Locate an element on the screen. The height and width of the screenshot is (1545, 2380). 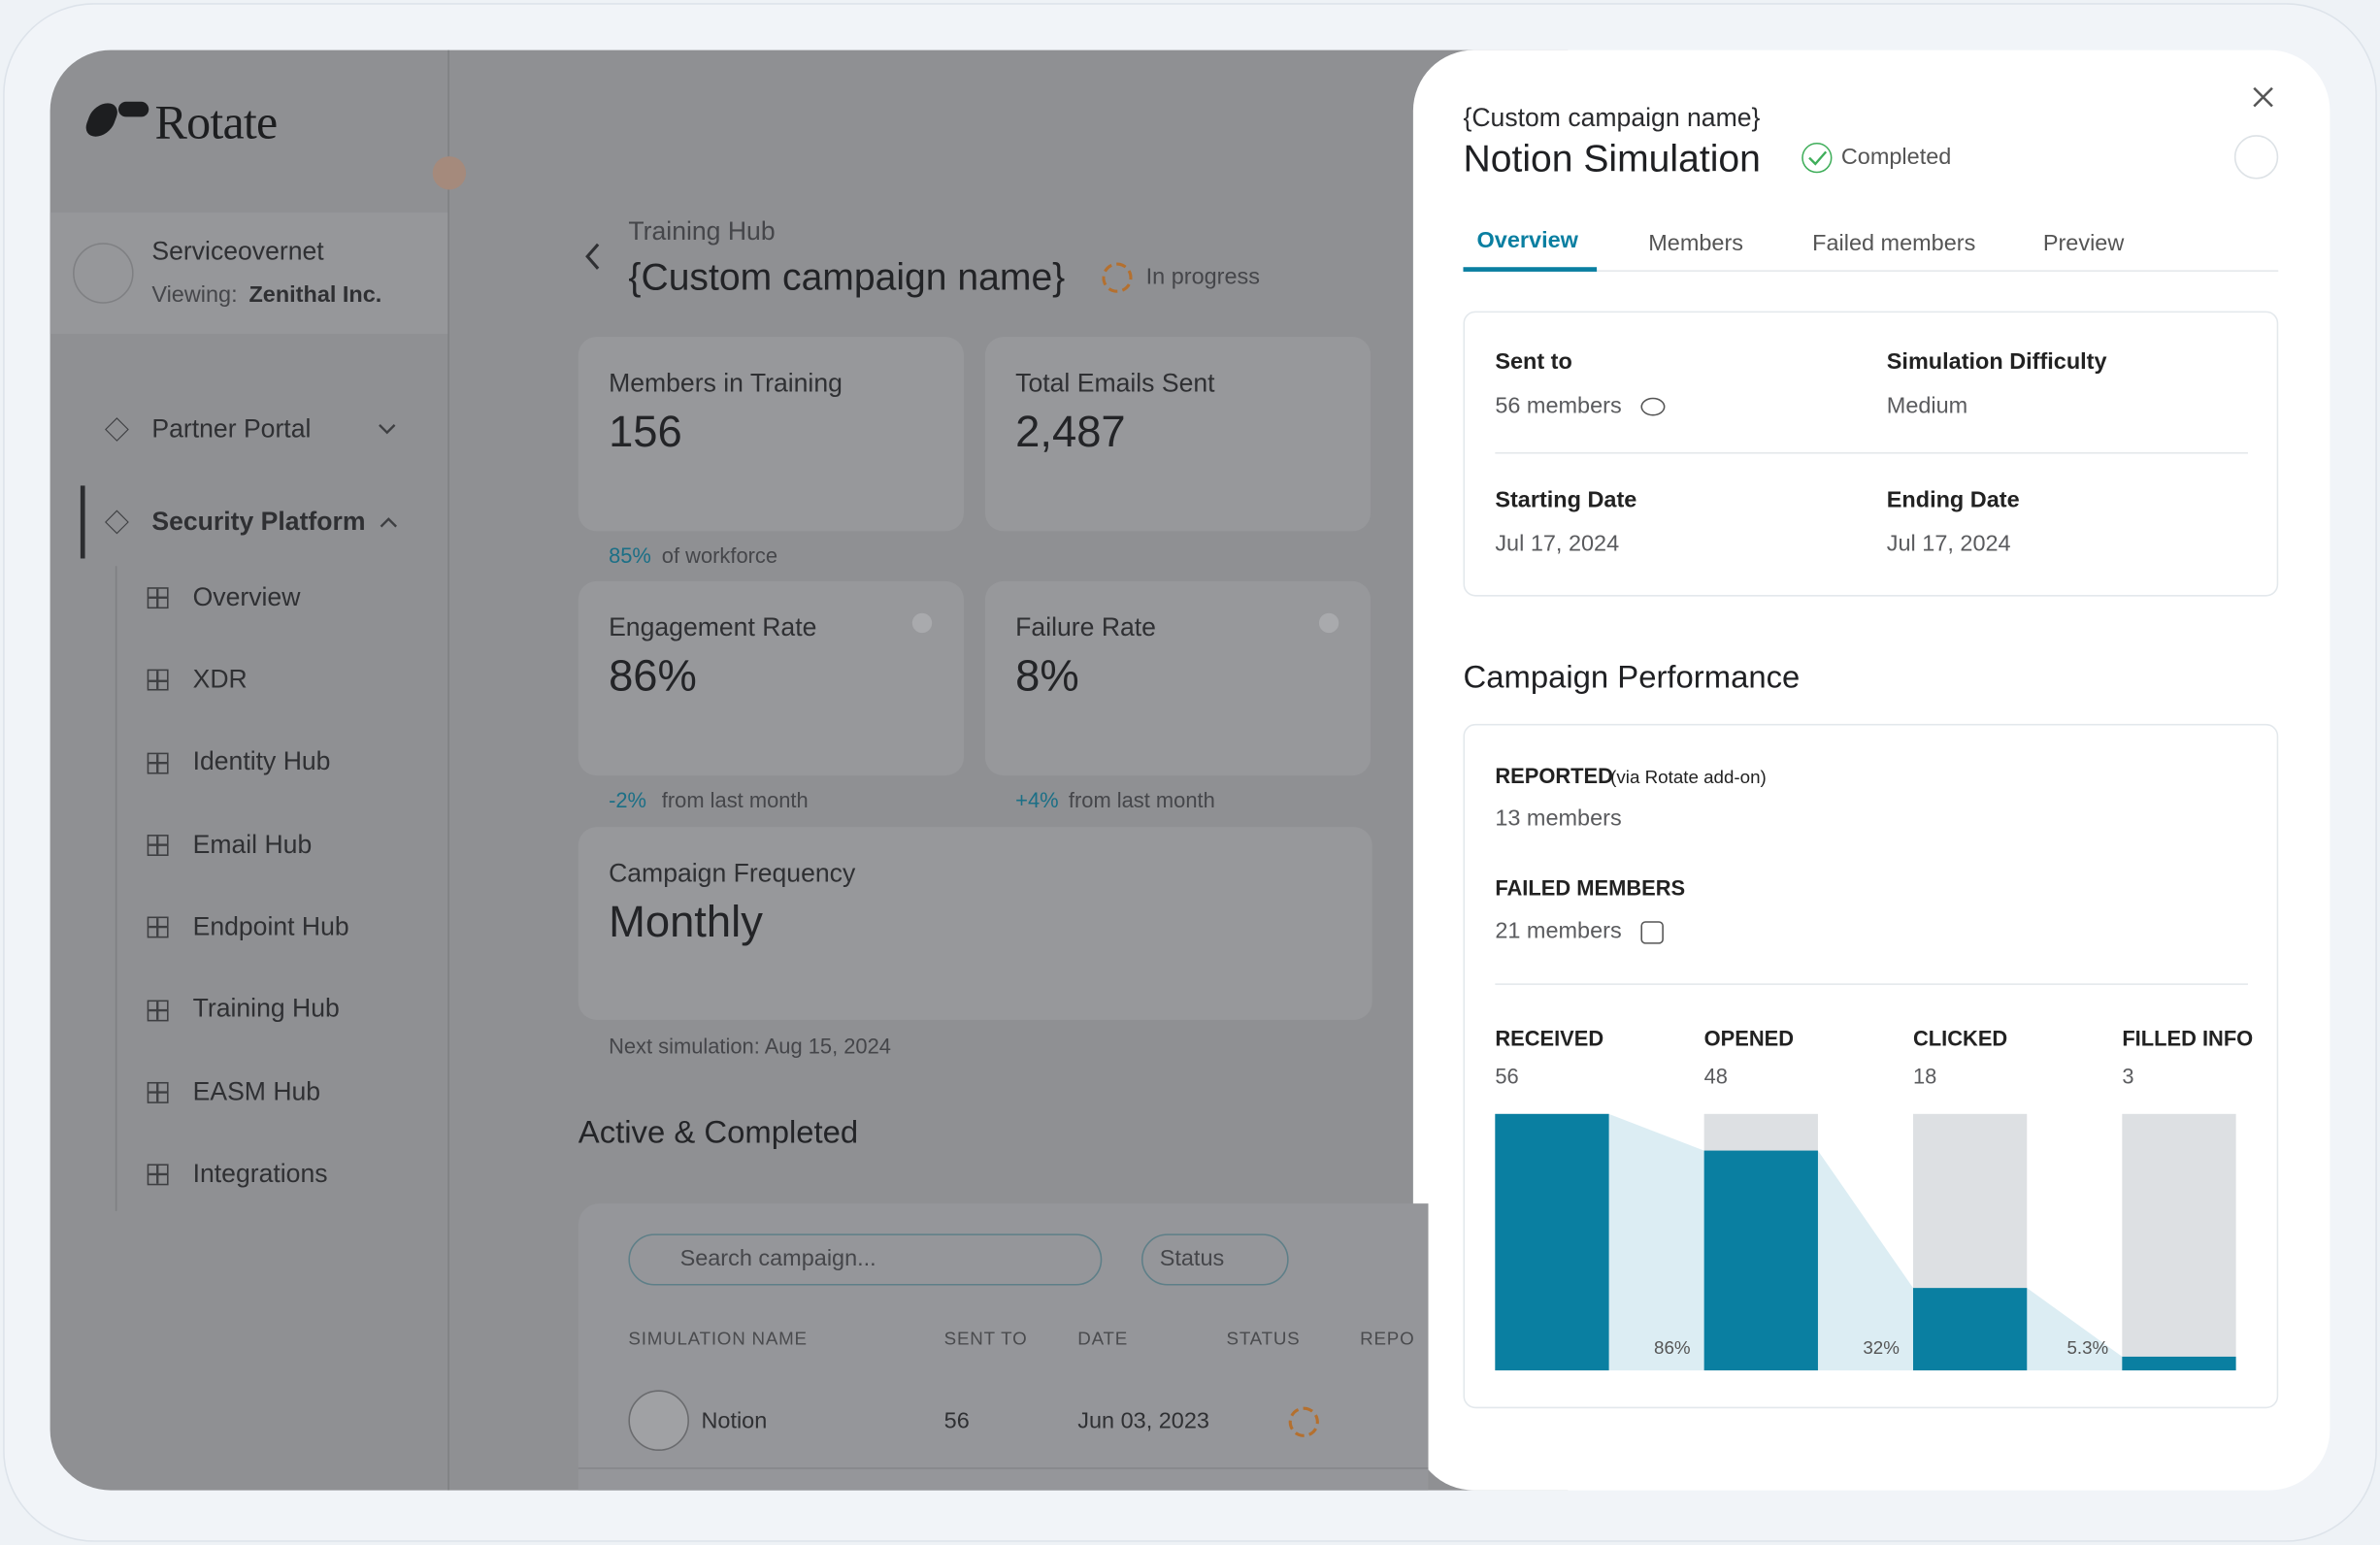
subnav-item: EASM Hub is located at coordinates (256, 1091).